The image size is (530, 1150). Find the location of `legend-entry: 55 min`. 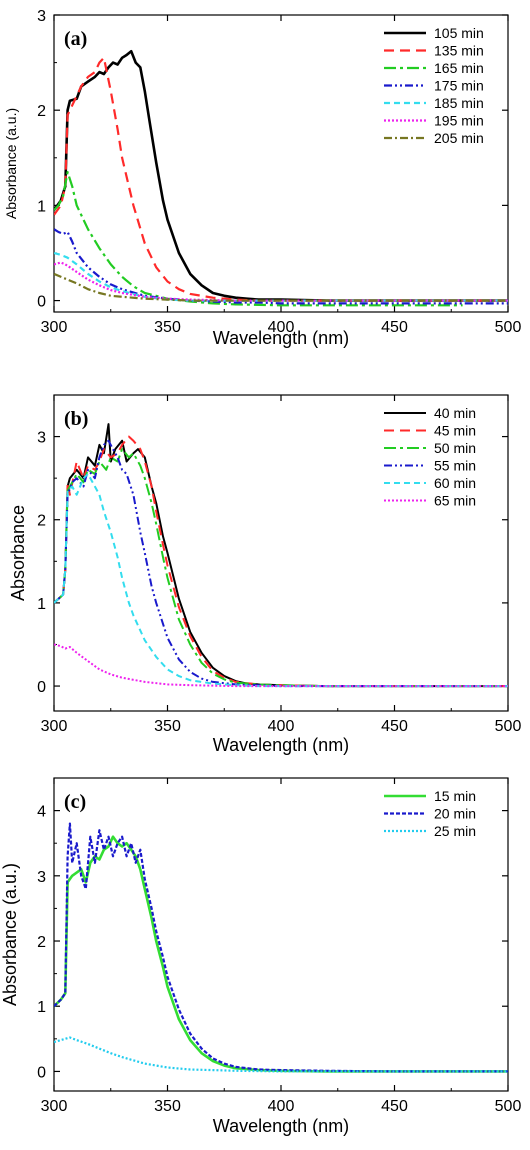

legend-entry: 55 min is located at coordinates (455, 466).